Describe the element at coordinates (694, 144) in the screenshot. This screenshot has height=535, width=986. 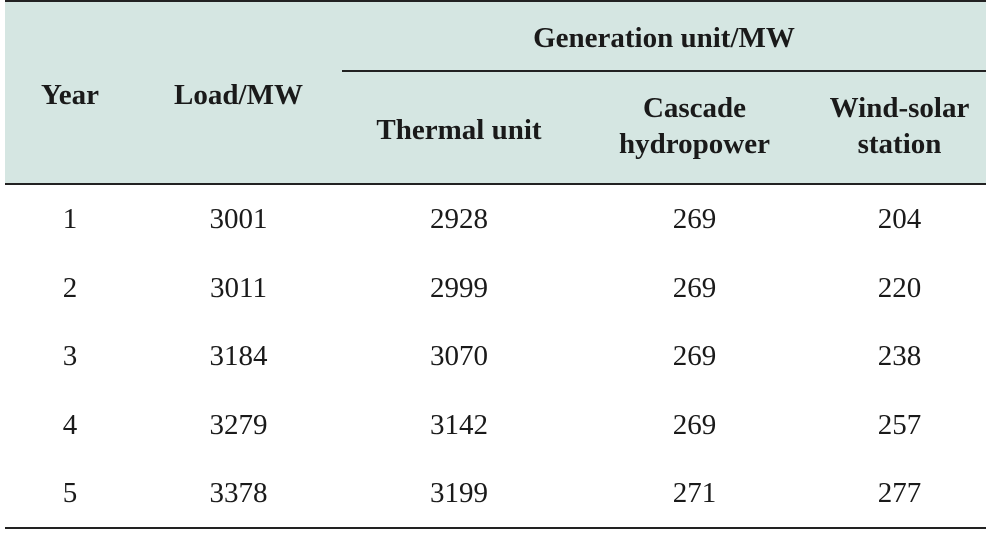
I see `header-cascade-line2: hydropower` at that location.